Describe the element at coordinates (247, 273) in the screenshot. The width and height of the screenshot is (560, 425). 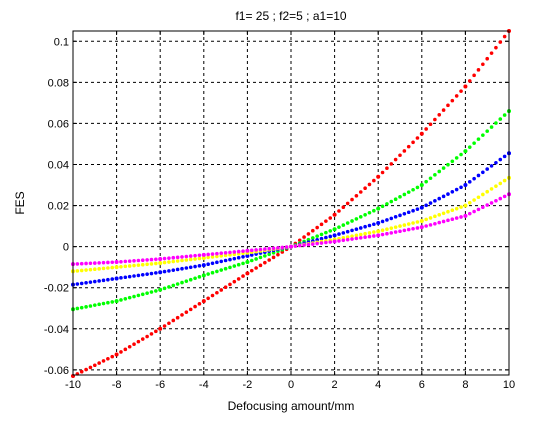
I see `series-1-point` at that location.